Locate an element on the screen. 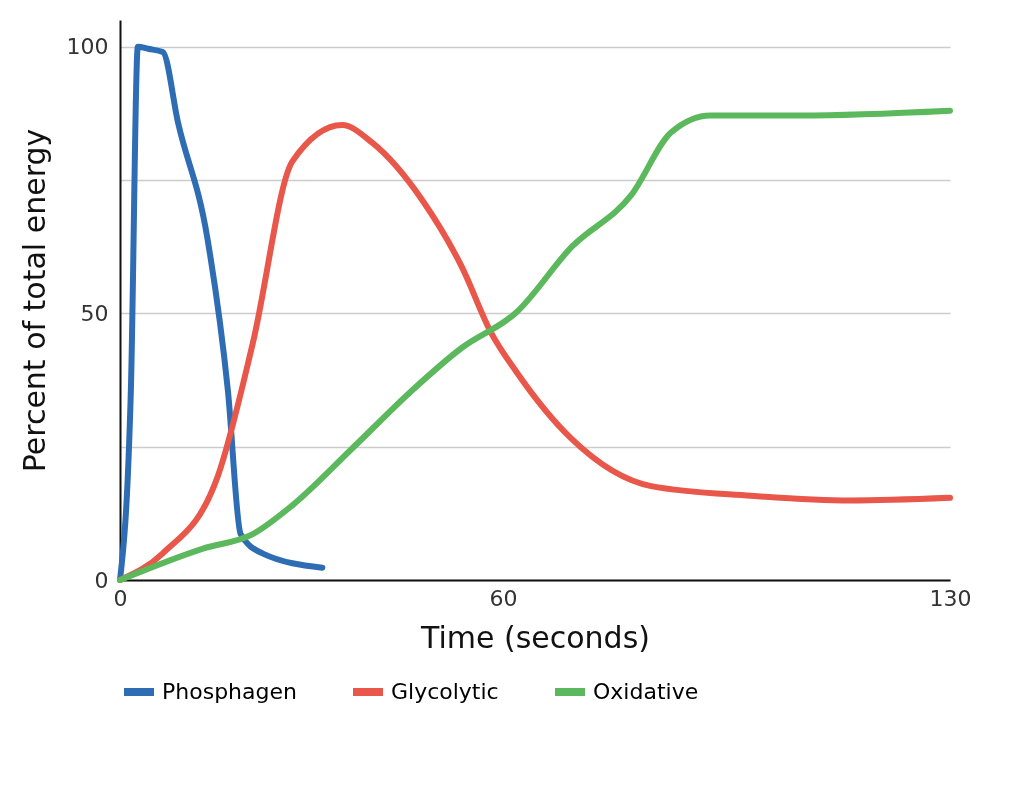 The width and height of the screenshot is (1022, 792). y-tick-label: 50 is located at coordinates (94, 313).